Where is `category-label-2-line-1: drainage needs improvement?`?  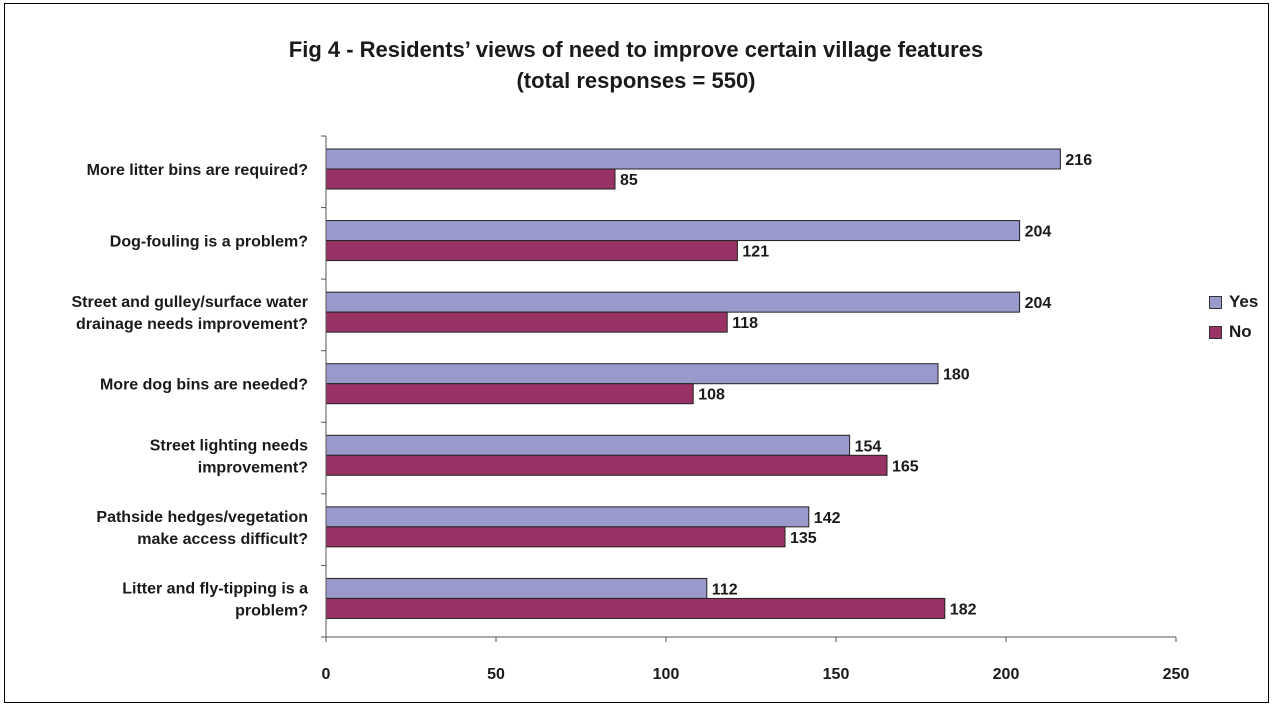
category-label-2-line-1: drainage needs improvement? is located at coordinates (192, 324).